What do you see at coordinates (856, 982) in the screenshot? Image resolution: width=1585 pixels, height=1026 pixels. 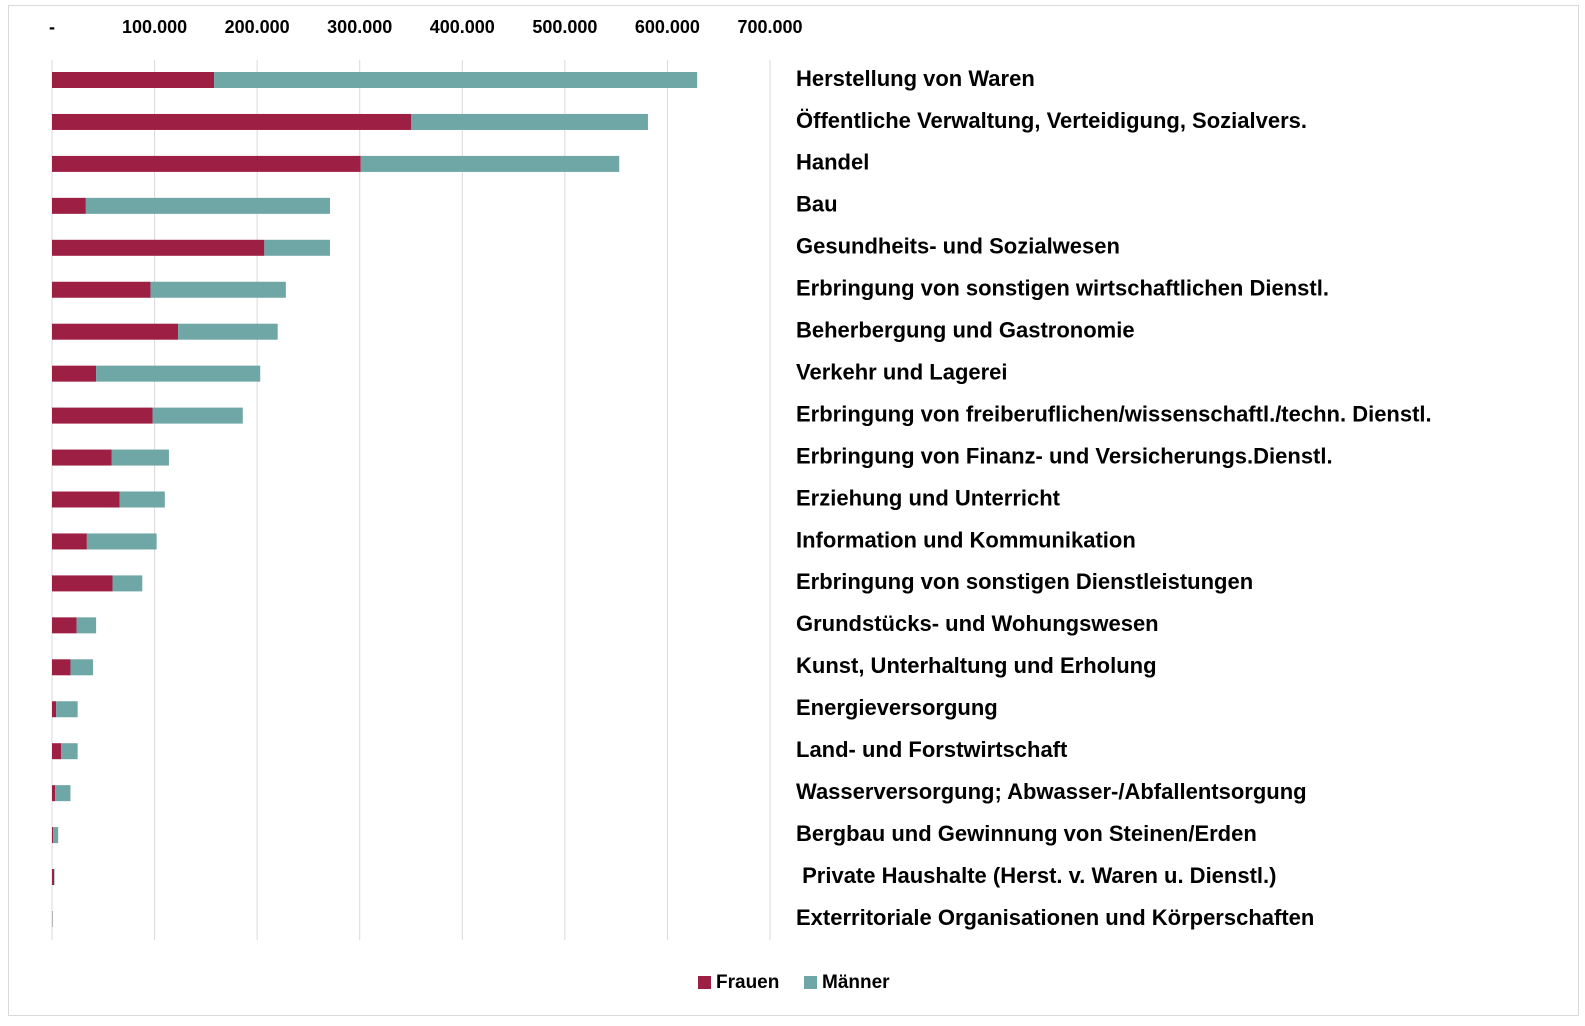 I see `legend-label: Männer` at bounding box center [856, 982].